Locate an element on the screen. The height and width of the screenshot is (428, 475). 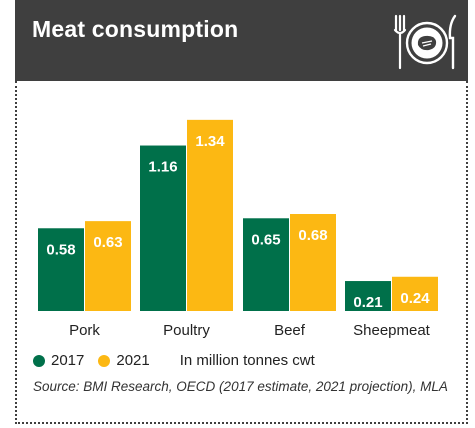
bar-pork-2017 is located at coordinates (61, 269).